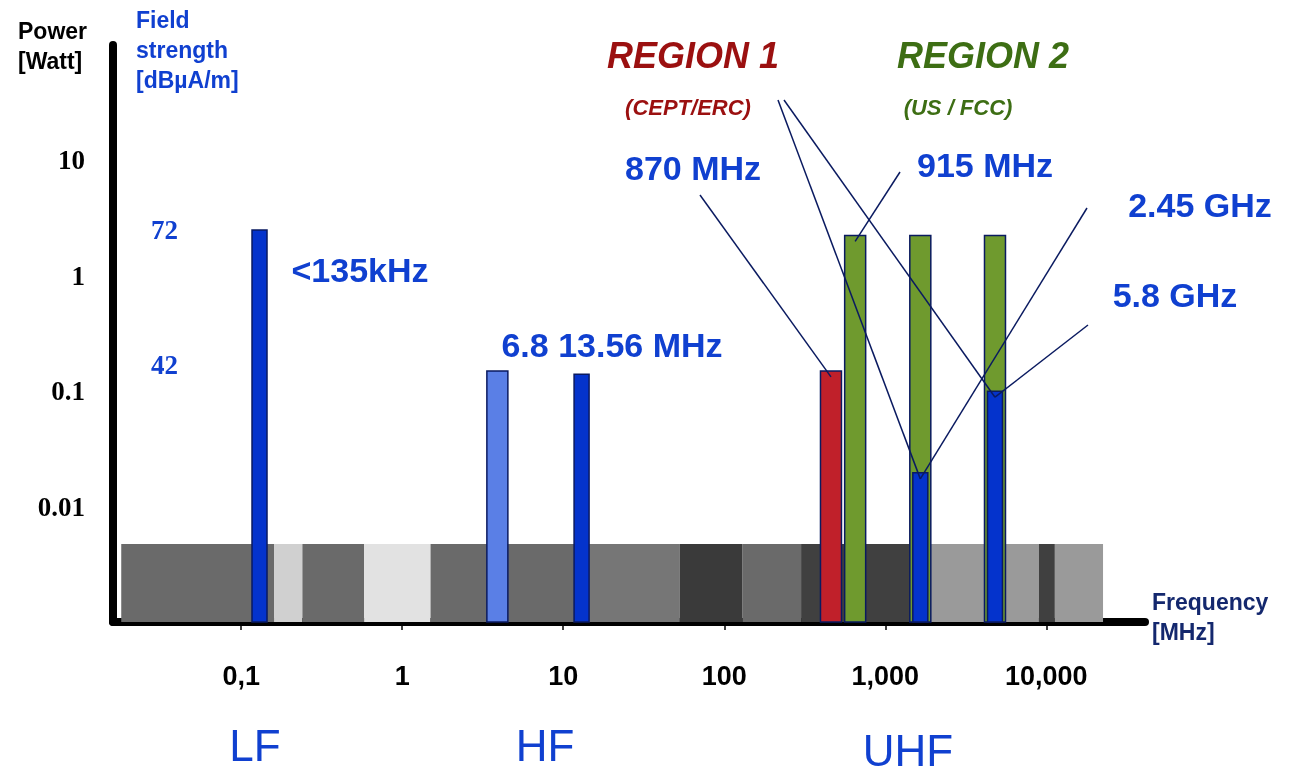 The image size is (1316, 773). I want to click on x-tick-label: 1, so click(402, 675).